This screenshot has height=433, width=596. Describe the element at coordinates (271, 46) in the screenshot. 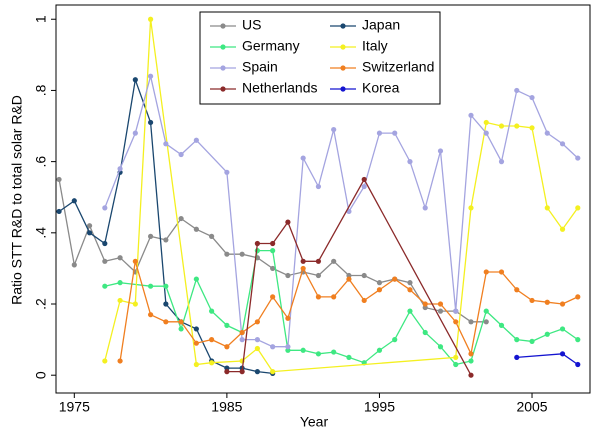

I see `legend-label: Germany` at that location.